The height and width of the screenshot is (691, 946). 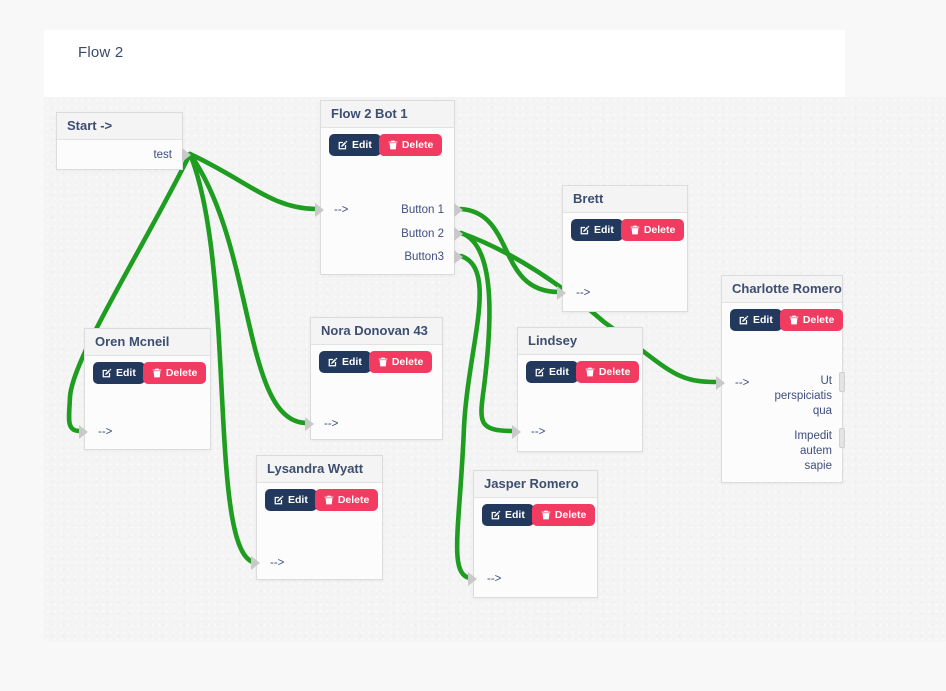 What do you see at coordinates (625, 199) in the screenshot?
I see `node-title: Brett` at bounding box center [625, 199].